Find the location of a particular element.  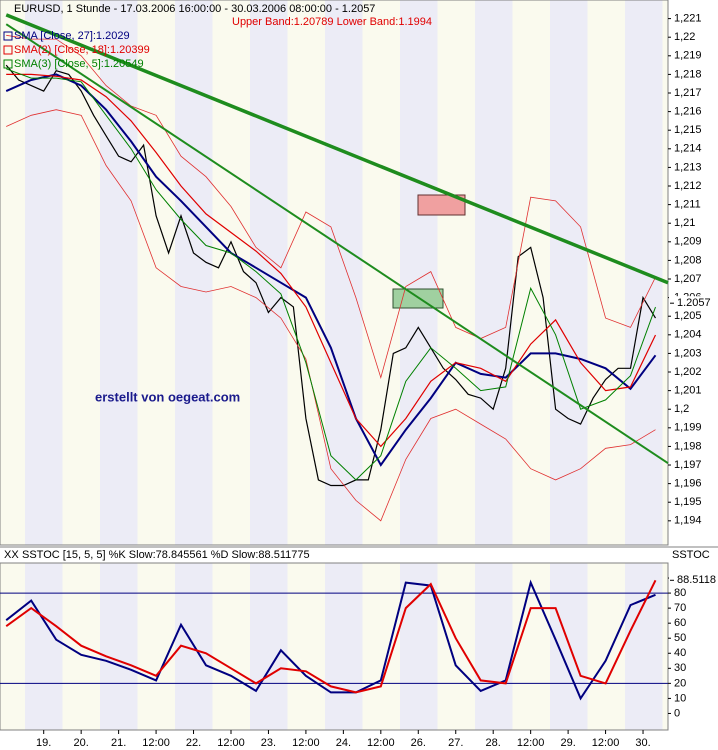

x-tick-label: 28. is located at coordinates (493, 743).